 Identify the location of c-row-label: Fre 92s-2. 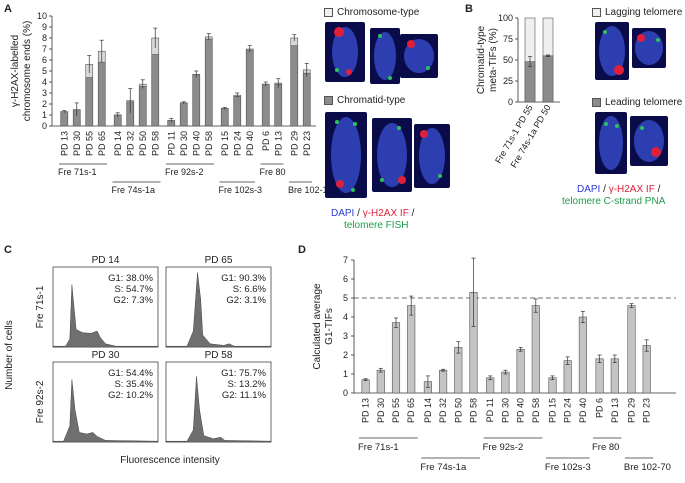
(40, 401).